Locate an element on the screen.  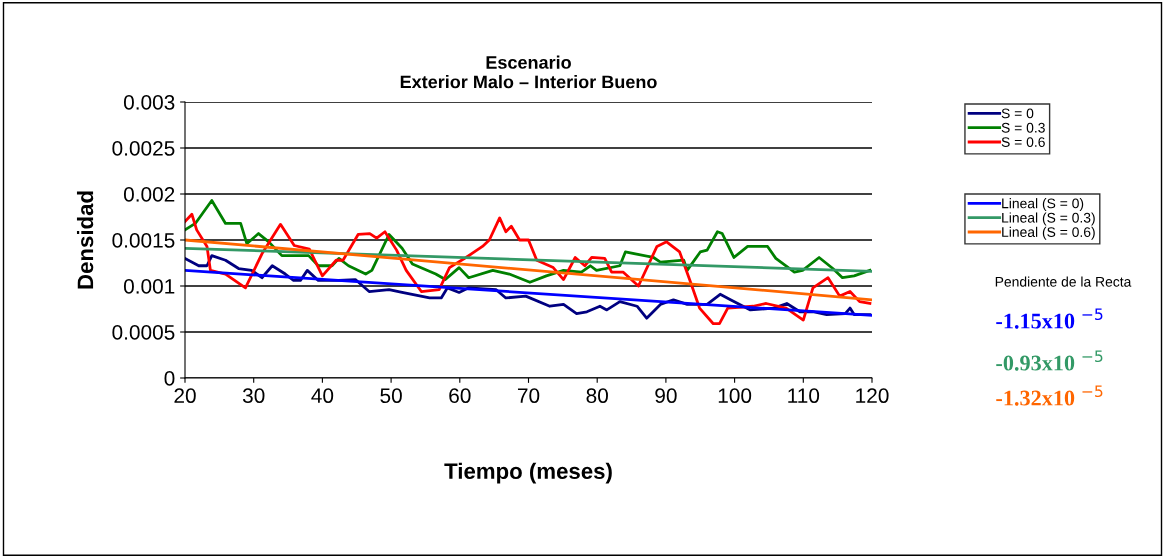
x-axis-title: Tiempo (meses) is located at coordinates (528, 473).